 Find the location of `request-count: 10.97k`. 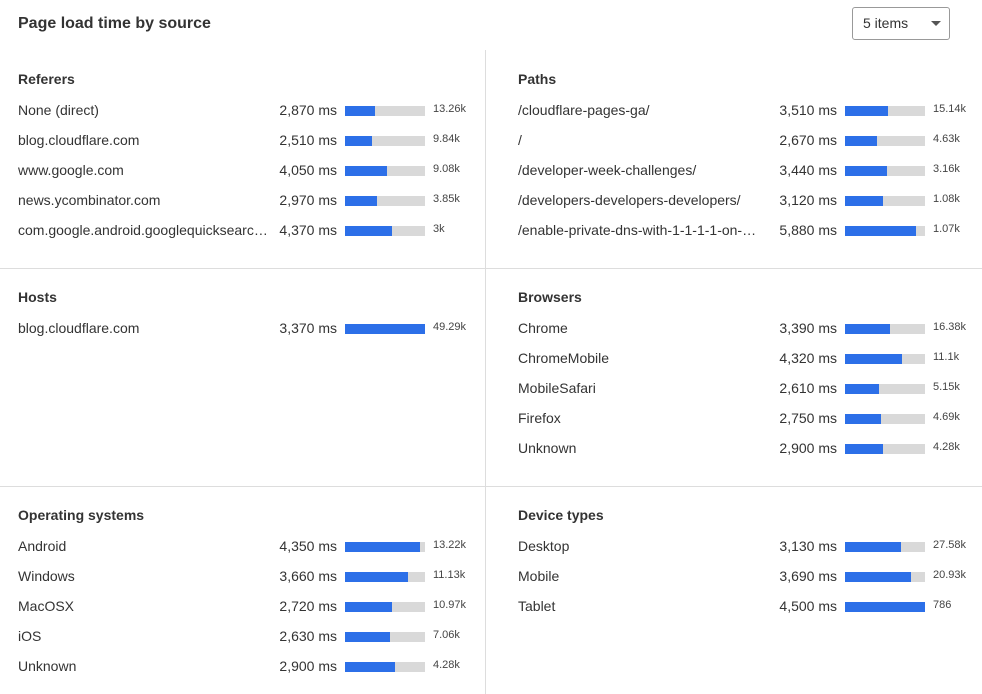

request-count: 10.97k is located at coordinates (450, 605).